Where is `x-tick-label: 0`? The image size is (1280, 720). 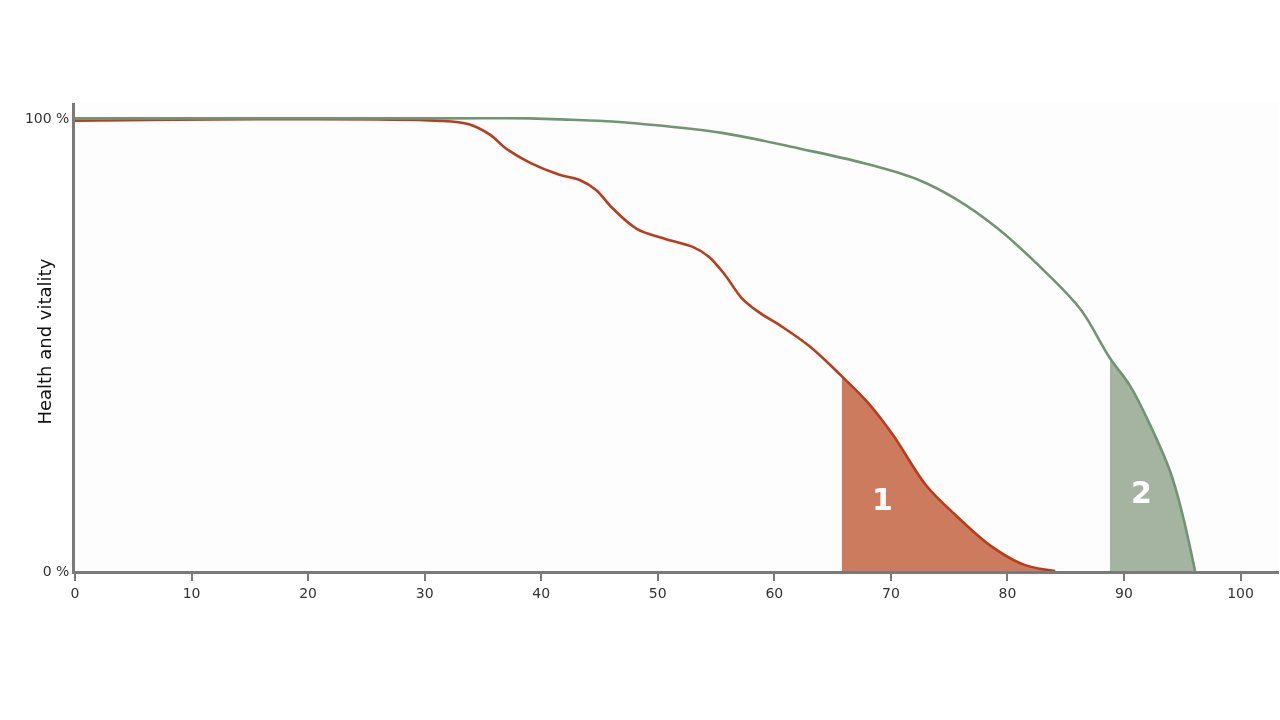
x-tick-label: 0 is located at coordinates (75, 592).